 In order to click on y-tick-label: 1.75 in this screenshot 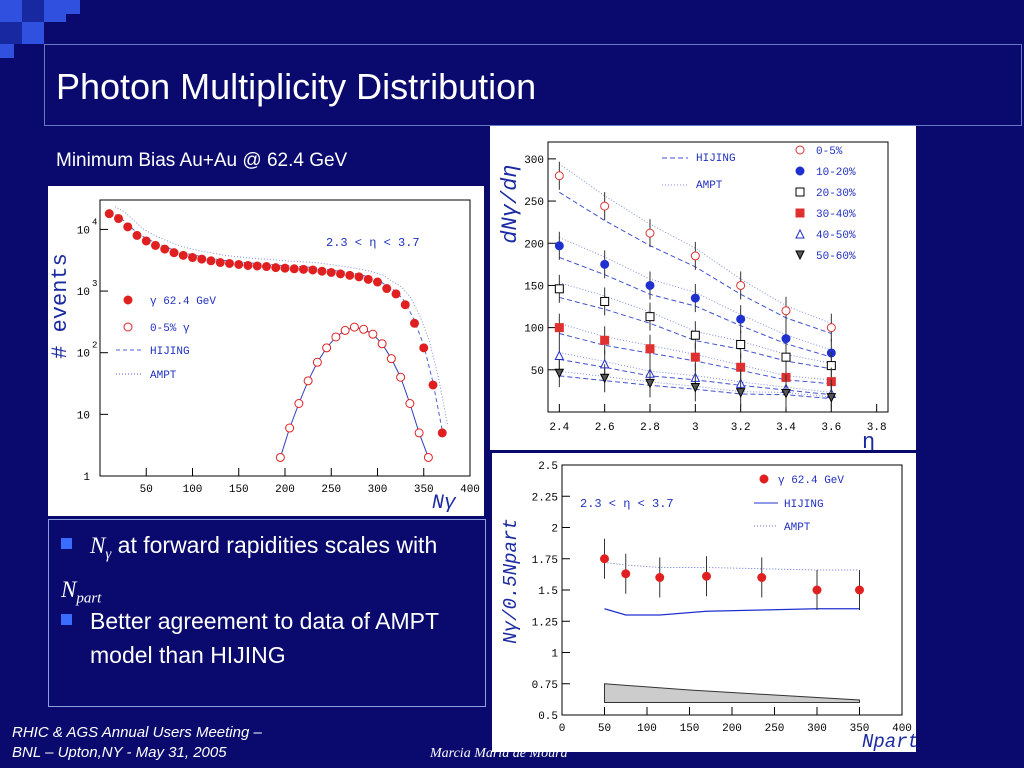, I will do `click(545, 561)`.